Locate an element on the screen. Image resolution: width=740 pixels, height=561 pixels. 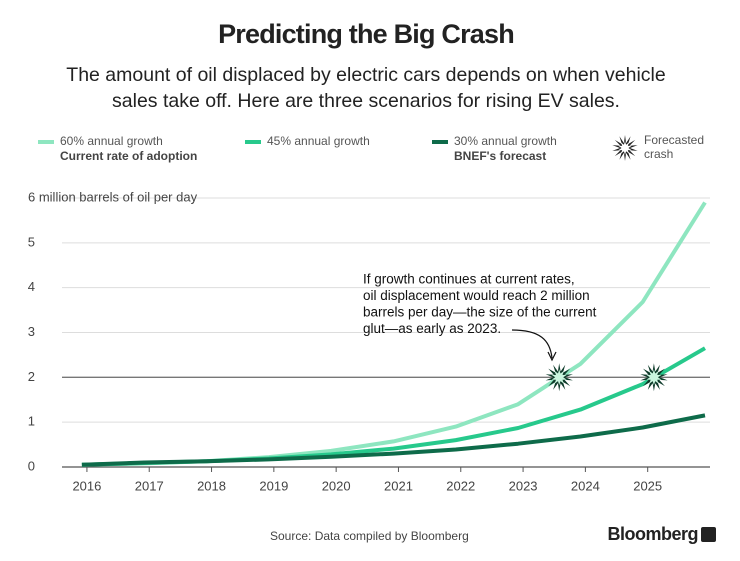
y-tick-label: 3 is located at coordinates (31, 331).